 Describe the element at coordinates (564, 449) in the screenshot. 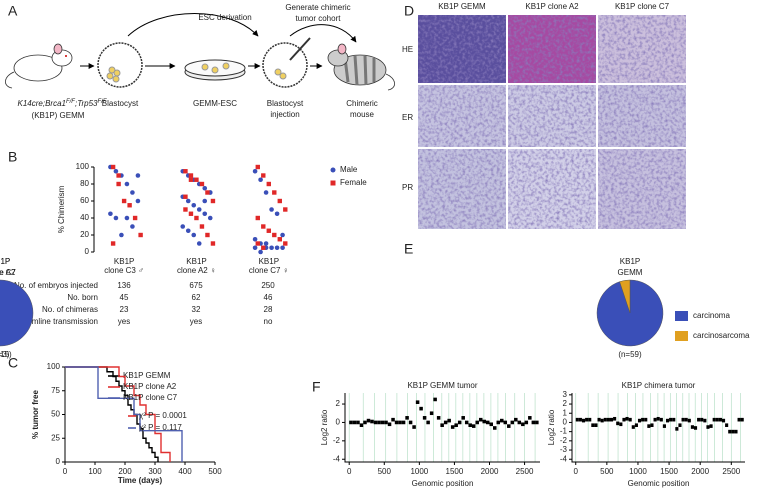

I see `y-tick-label: -3` at that location.